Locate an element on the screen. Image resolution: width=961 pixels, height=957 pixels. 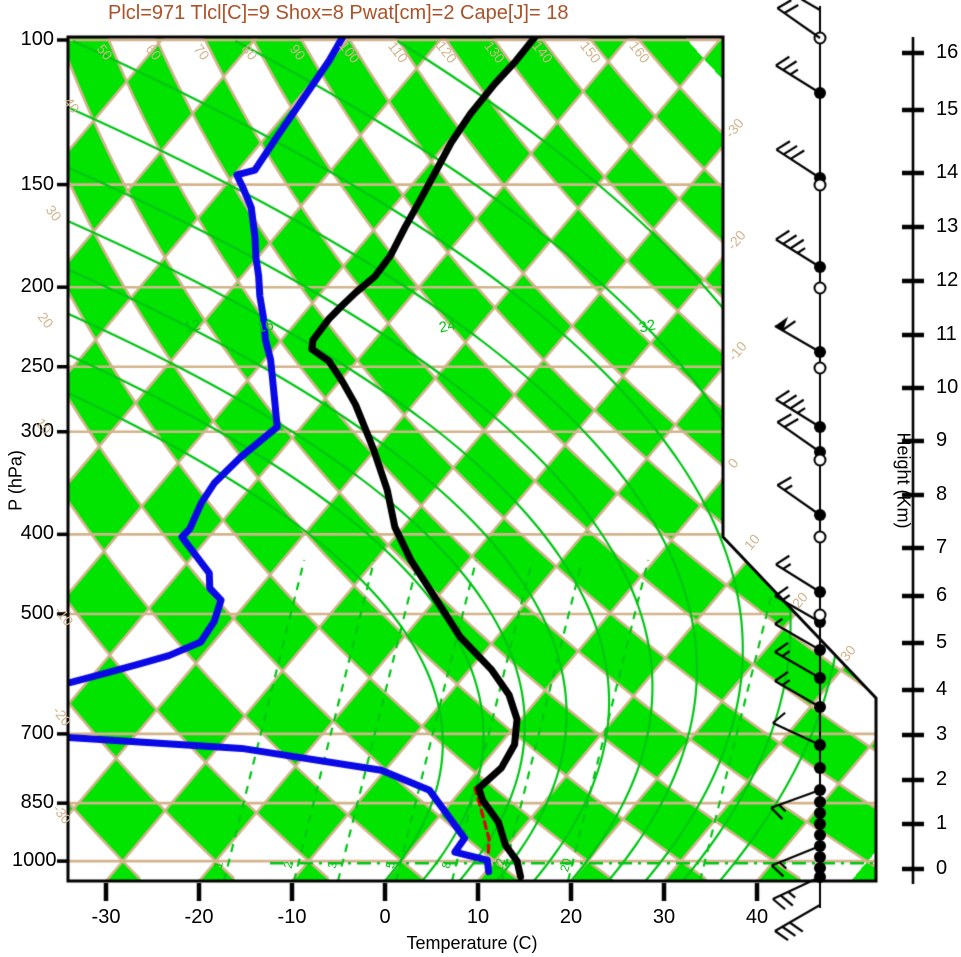
pressure-tick-label: 150 is located at coordinates (37, 183).